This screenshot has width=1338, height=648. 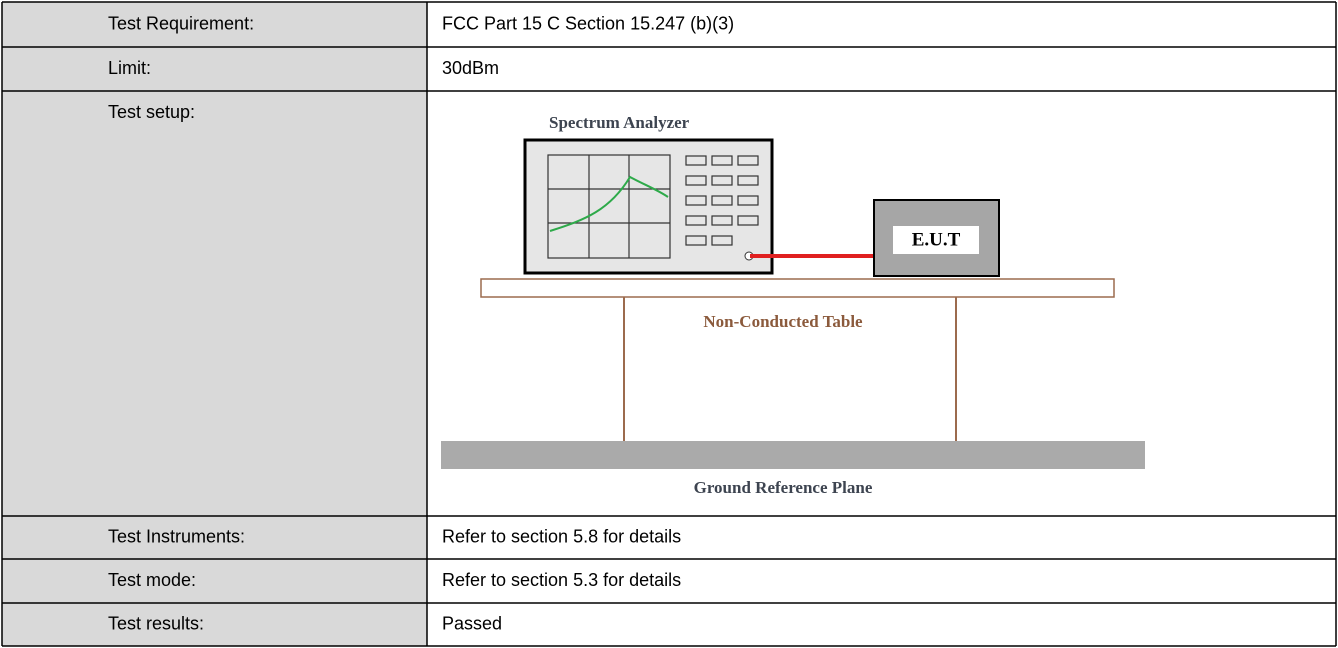 I want to click on row-label: Test setup:, so click(x=151, y=112).